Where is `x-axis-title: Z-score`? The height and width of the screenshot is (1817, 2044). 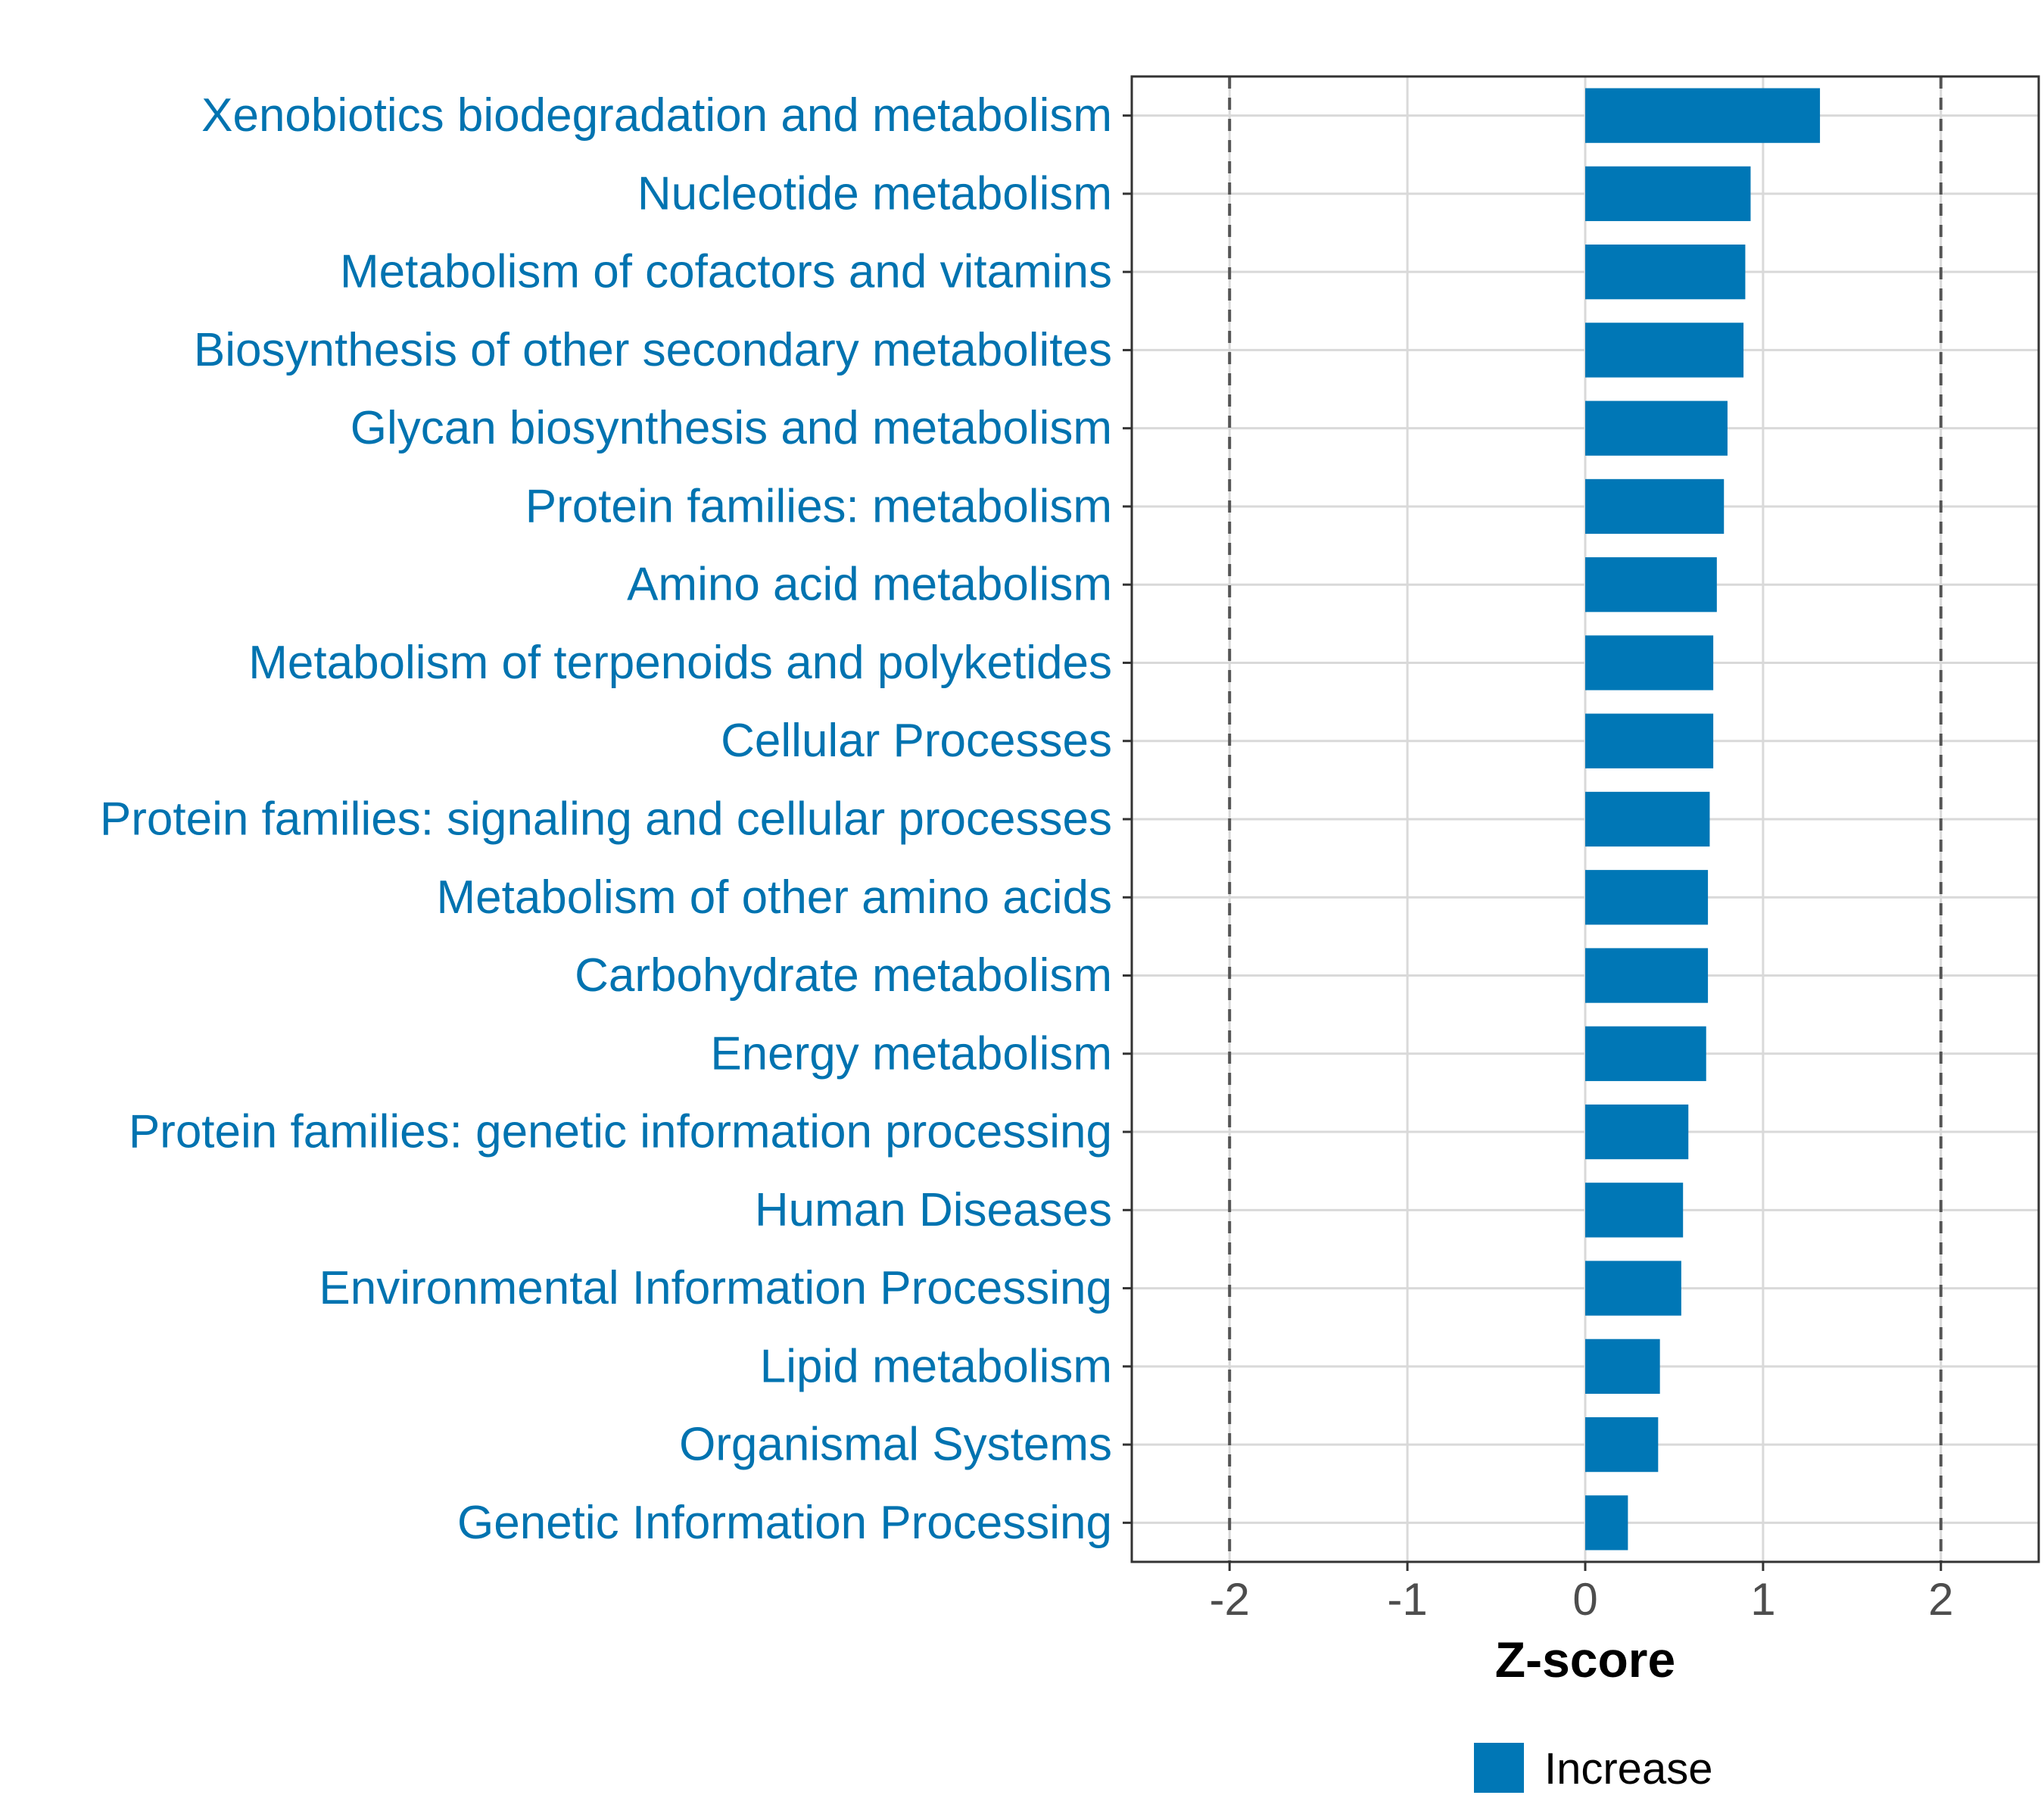 x-axis-title: Z-score is located at coordinates (1585, 1660).